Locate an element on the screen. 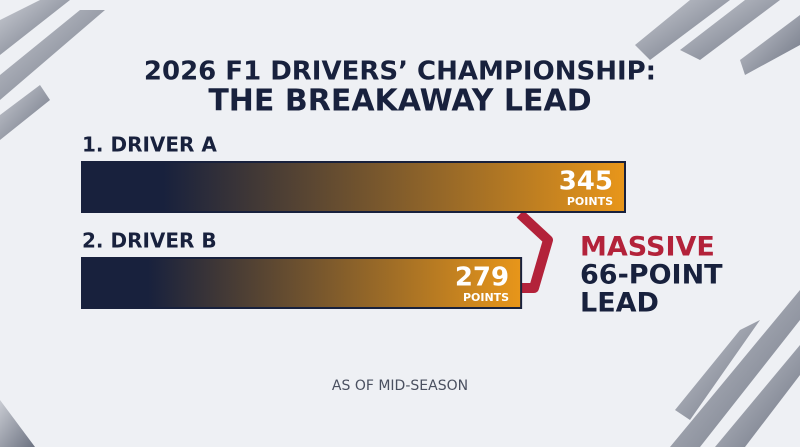 The image size is (800, 447). chart-title: 2026 F1 DRIVERS’ CHAMPIONSHIP: is located at coordinates (400, 72).